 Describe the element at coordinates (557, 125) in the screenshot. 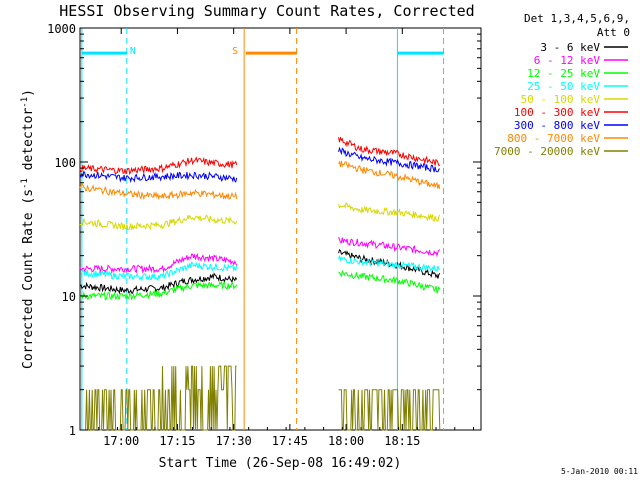

I see `legend-entry: 300 - 800 keV` at that location.